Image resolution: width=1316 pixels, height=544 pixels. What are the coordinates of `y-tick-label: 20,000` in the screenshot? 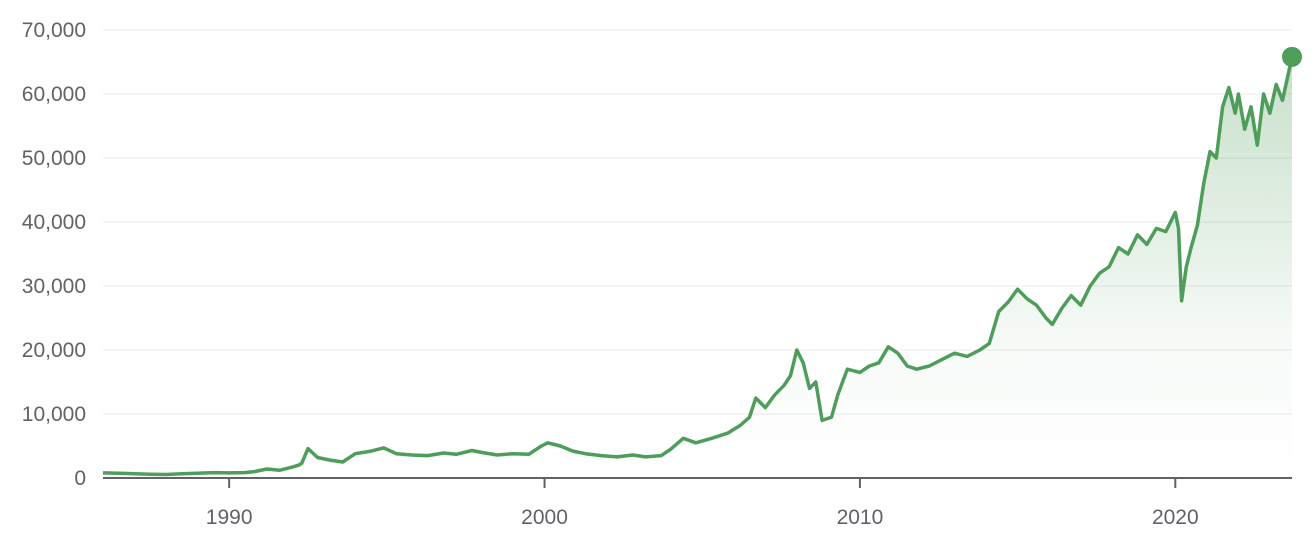 It's located at (54, 350).